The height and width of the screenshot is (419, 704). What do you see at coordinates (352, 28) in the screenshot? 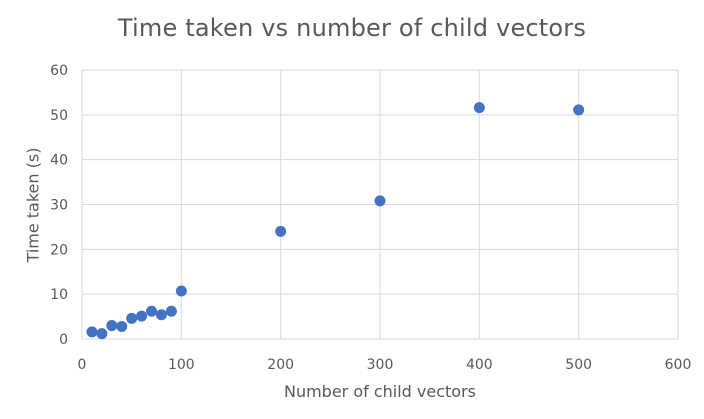
I see `chart-title: Time taken vs number of child vectors` at bounding box center [352, 28].